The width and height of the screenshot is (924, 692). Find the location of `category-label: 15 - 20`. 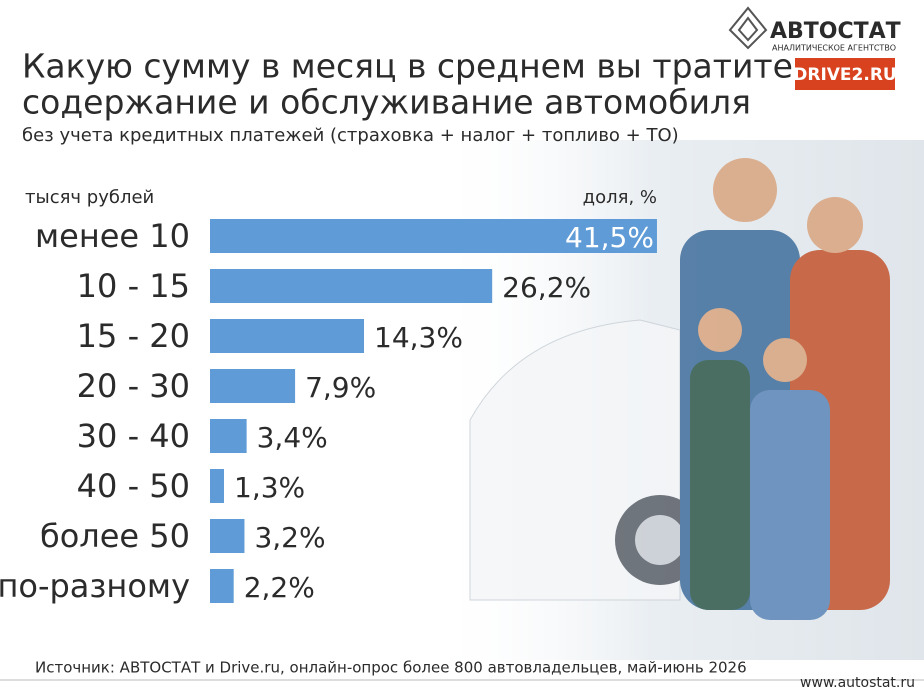

category-label: 15 - 20 is located at coordinates (133, 336).